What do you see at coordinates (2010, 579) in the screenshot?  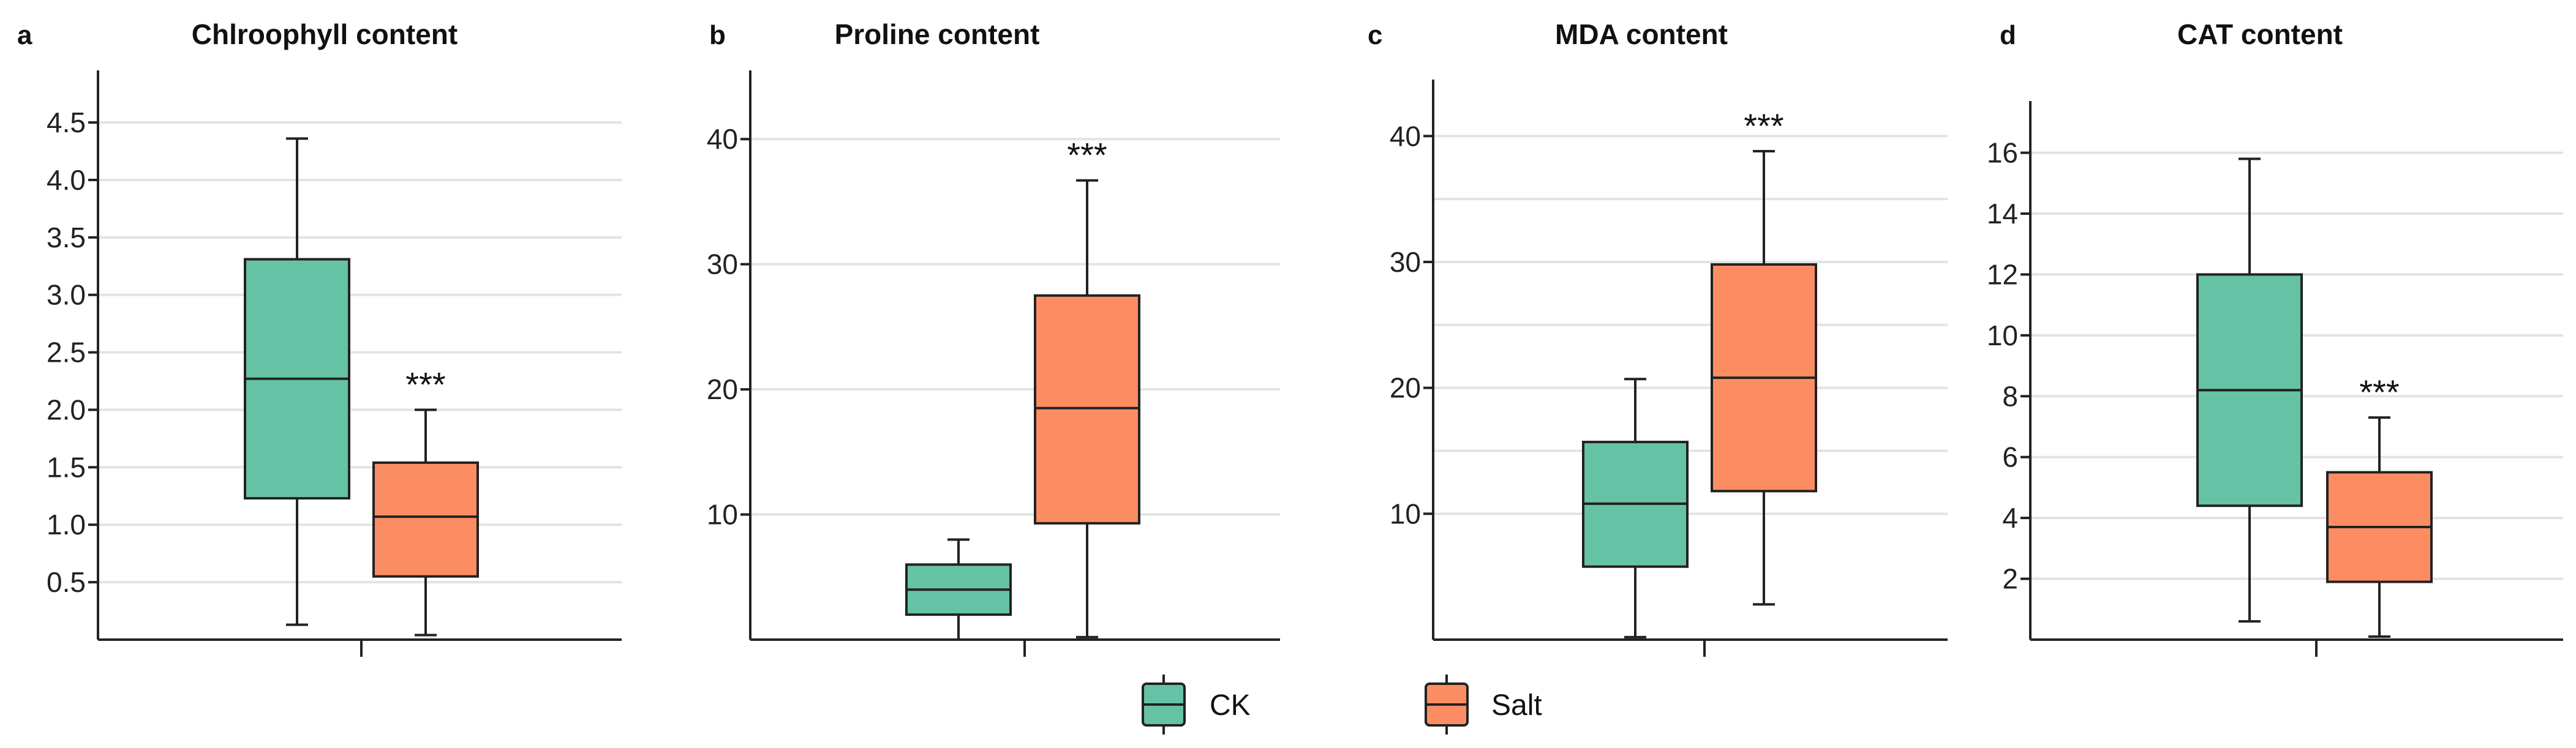 I see `y-tick-label: 2` at bounding box center [2010, 579].